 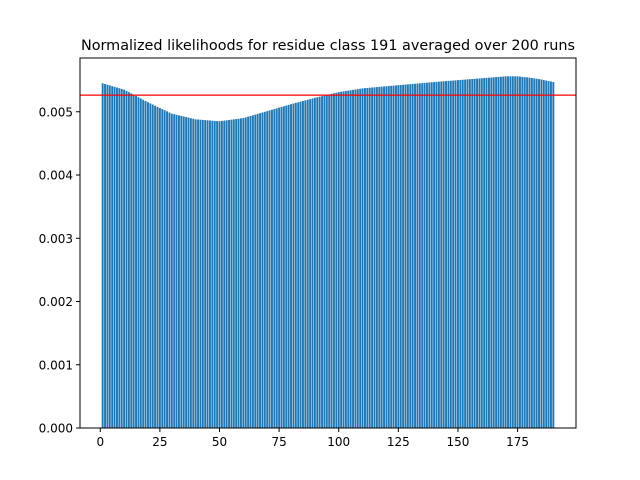 What do you see at coordinates (278, 442) in the screenshot?
I see `x-tick-label: 75` at bounding box center [278, 442].